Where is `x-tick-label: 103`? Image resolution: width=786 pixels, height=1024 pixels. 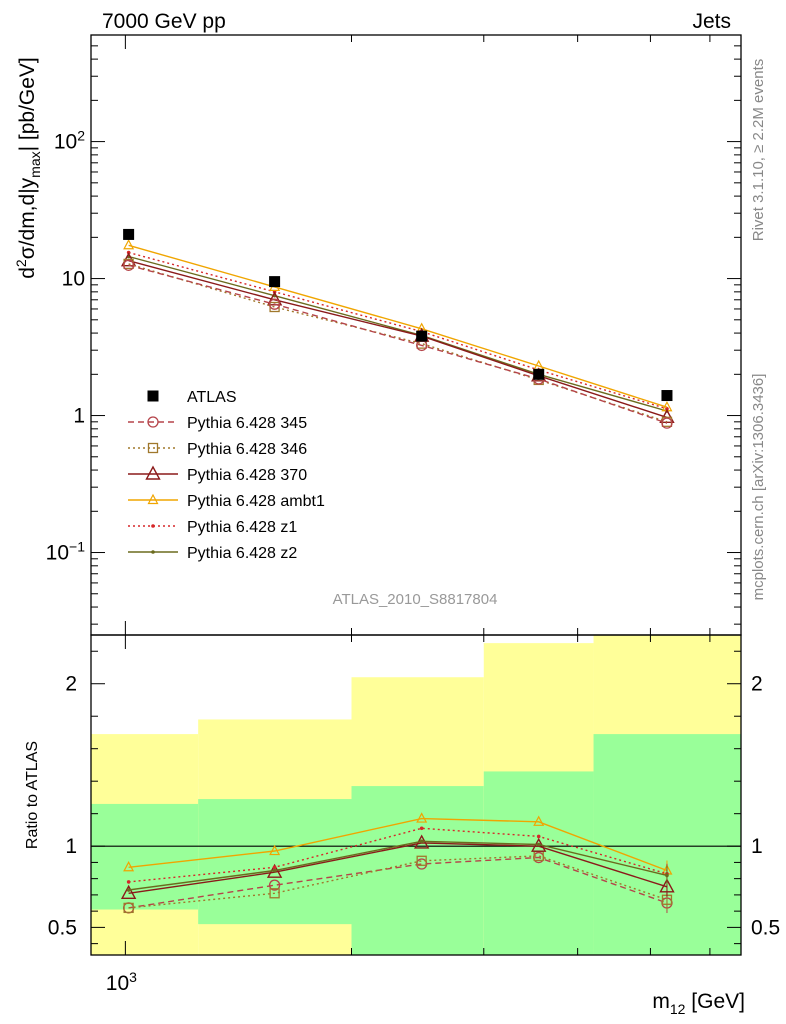
x-tick-label: 103 is located at coordinates (121, 982).